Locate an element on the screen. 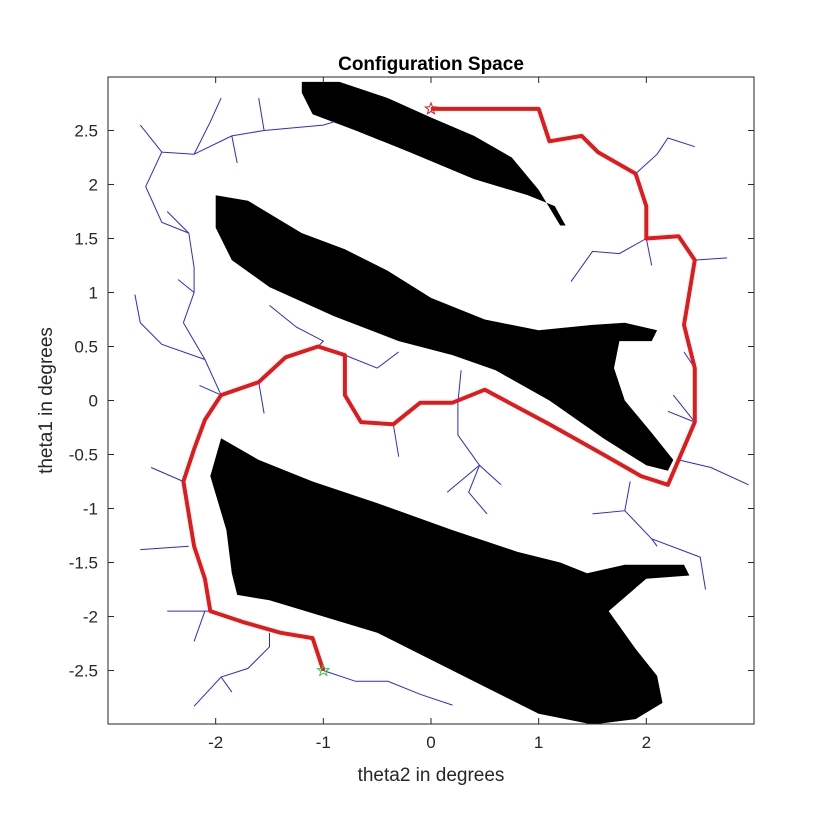 This screenshot has height=833, width=833. y-tick-label: 2 is located at coordinates (93, 184).